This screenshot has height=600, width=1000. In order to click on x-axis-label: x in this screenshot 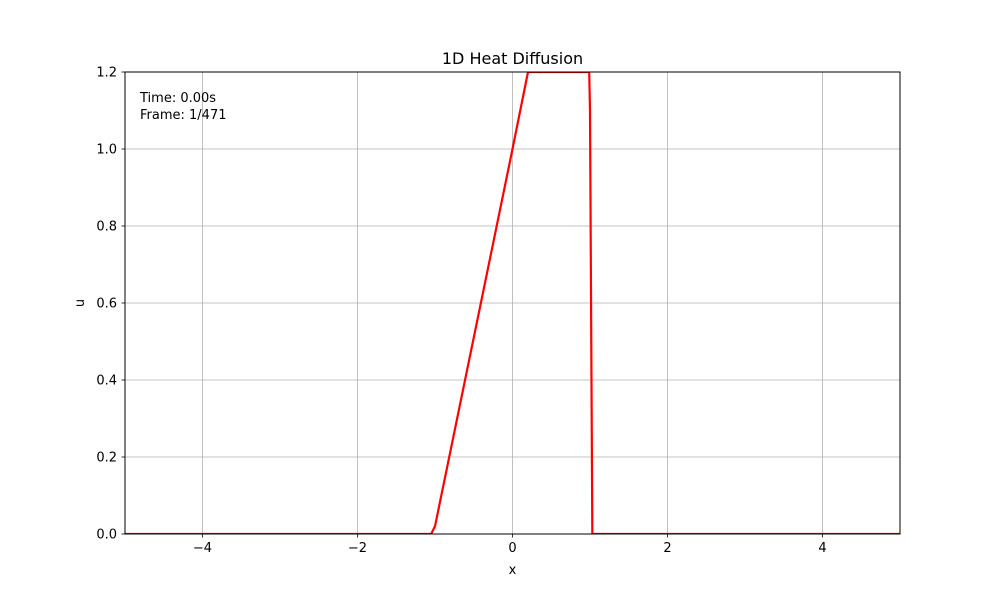, I will do `click(513, 570)`.